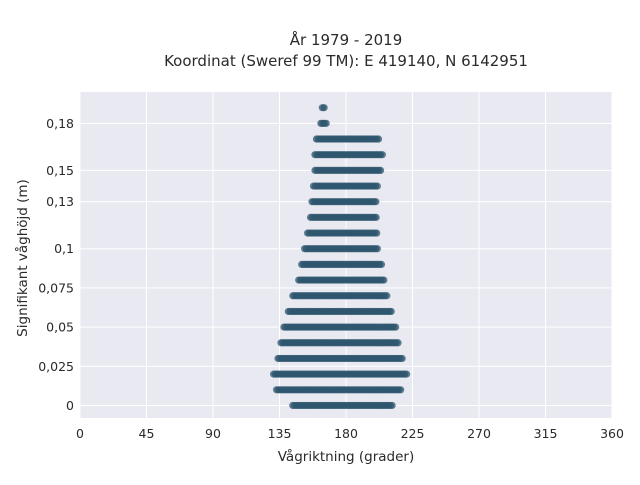  What do you see at coordinates (70, 405) in the screenshot?
I see `y-tick-label: 0` at bounding box center [70, 405].